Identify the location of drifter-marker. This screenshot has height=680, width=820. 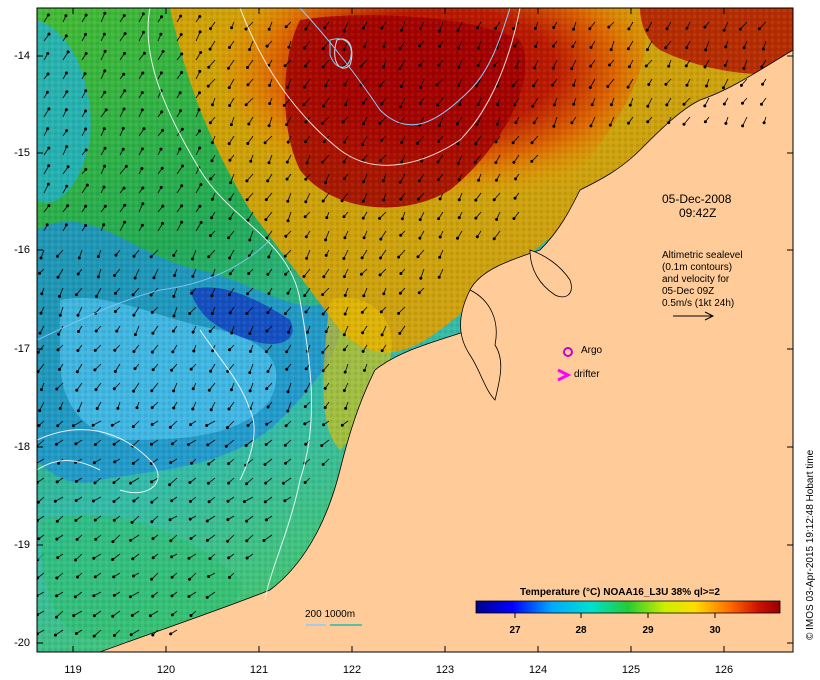
(564, 375).